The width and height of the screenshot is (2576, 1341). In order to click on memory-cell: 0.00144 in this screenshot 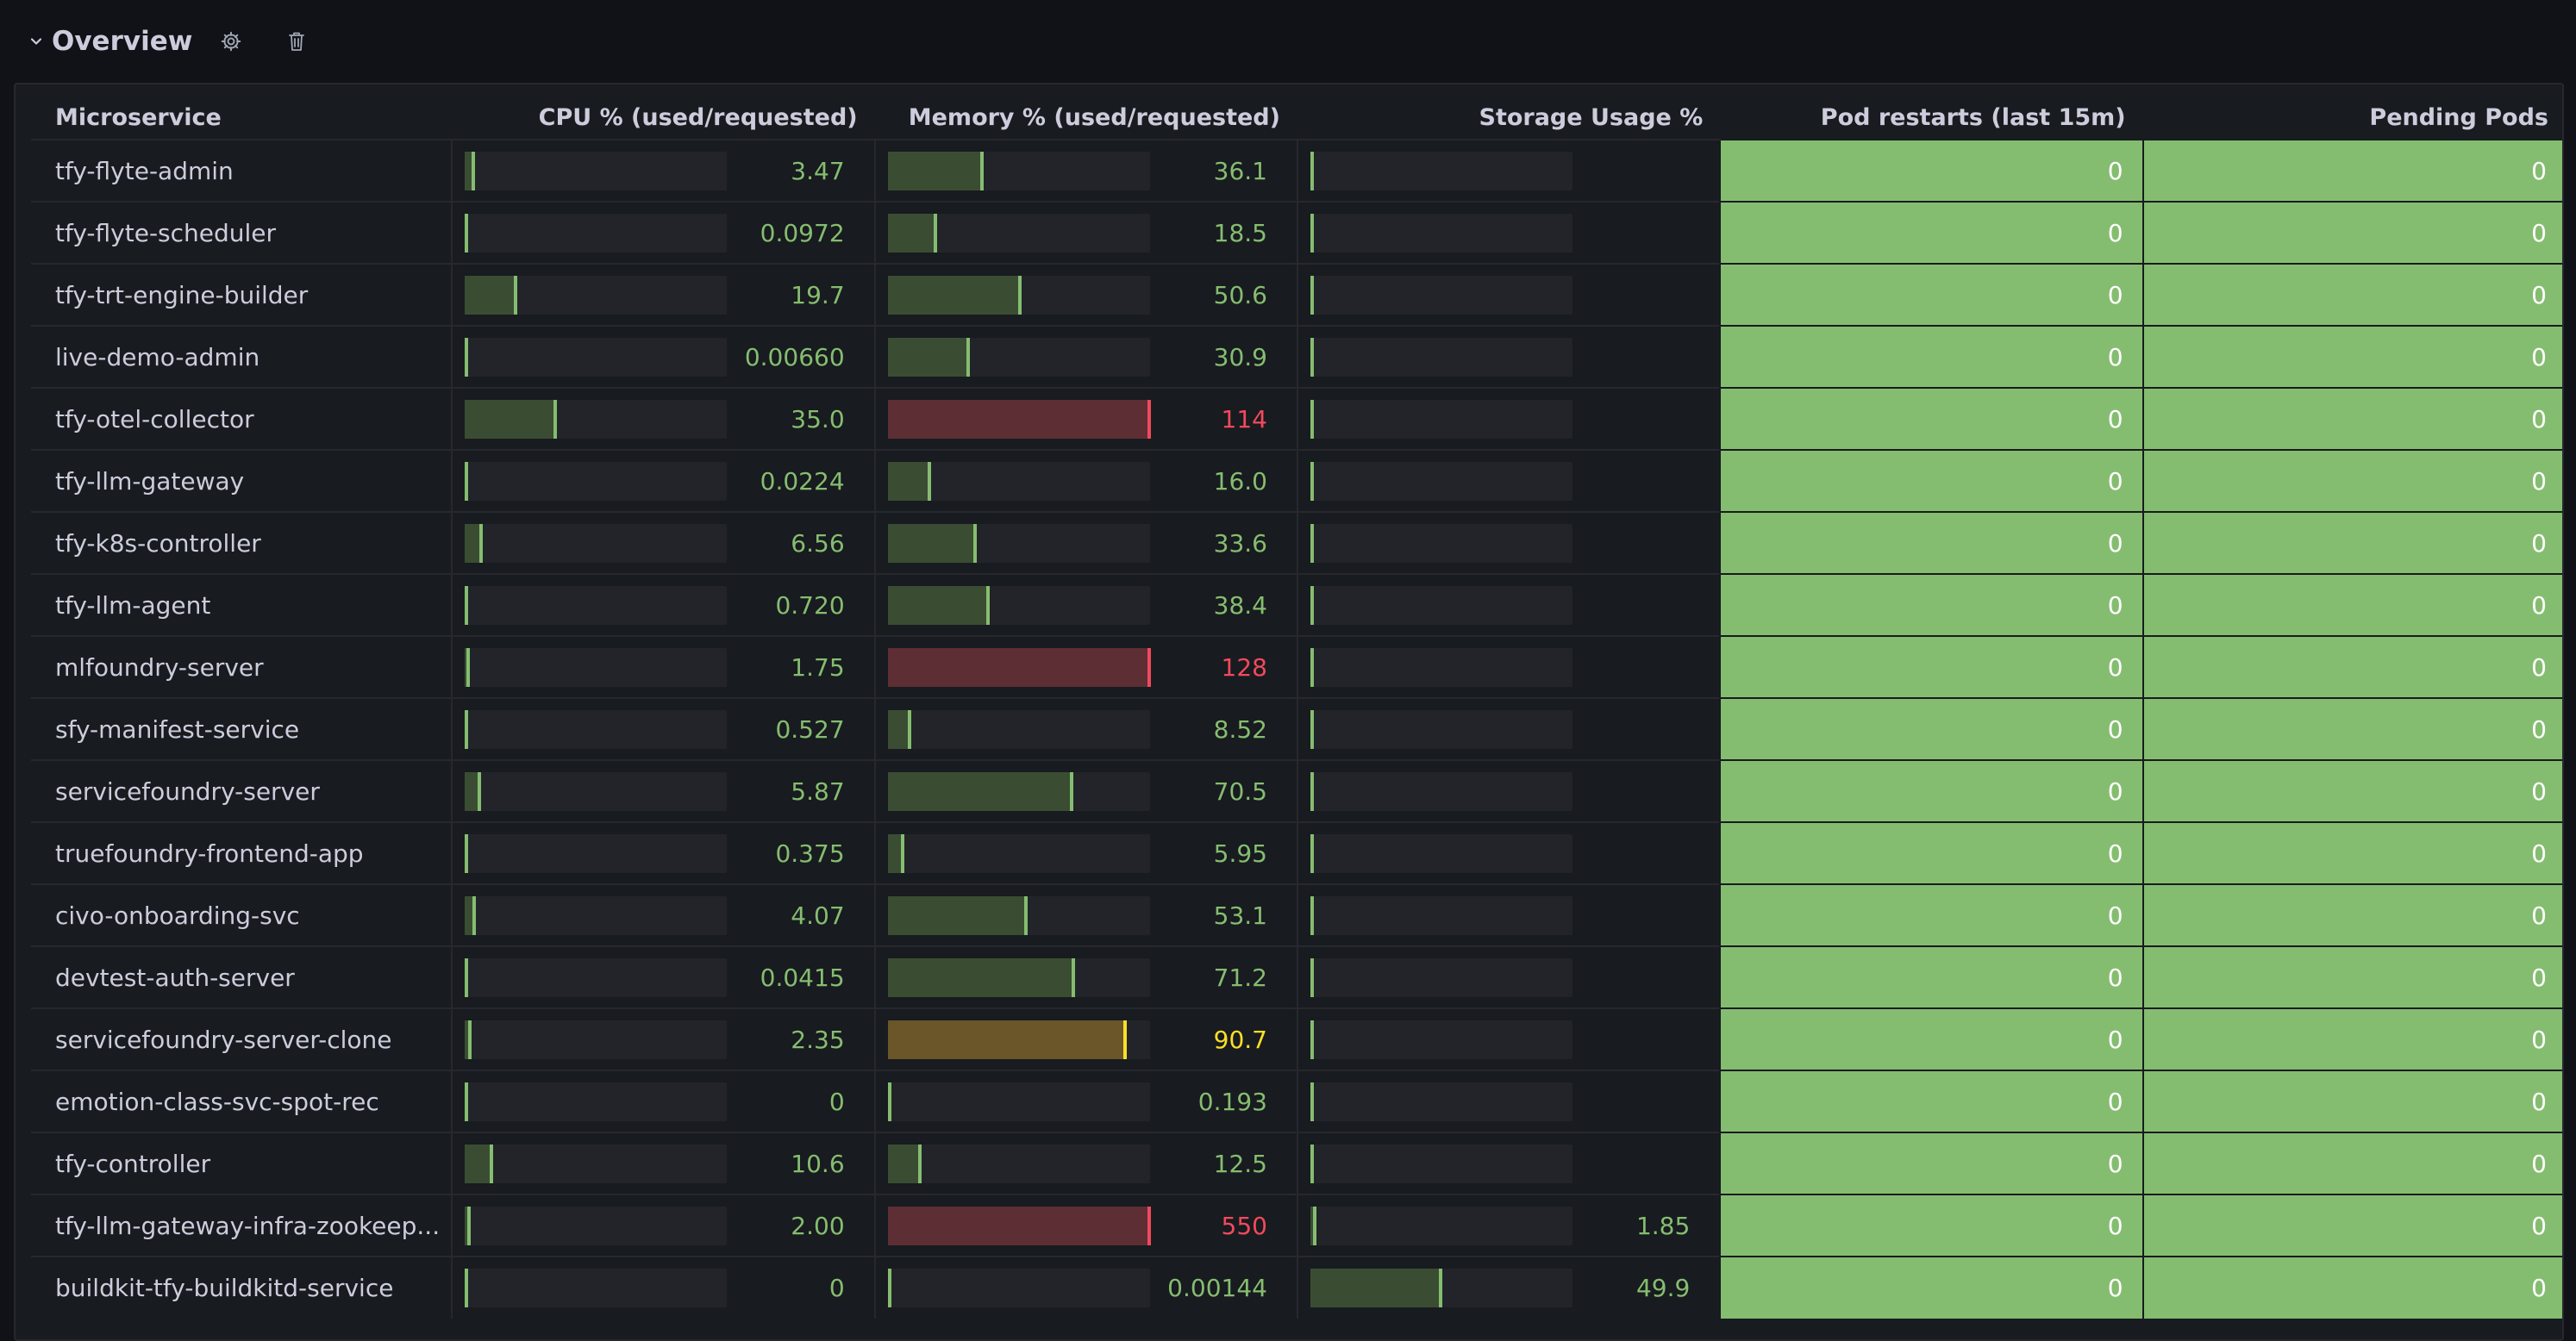, I will do `click(1085, 1287)`.